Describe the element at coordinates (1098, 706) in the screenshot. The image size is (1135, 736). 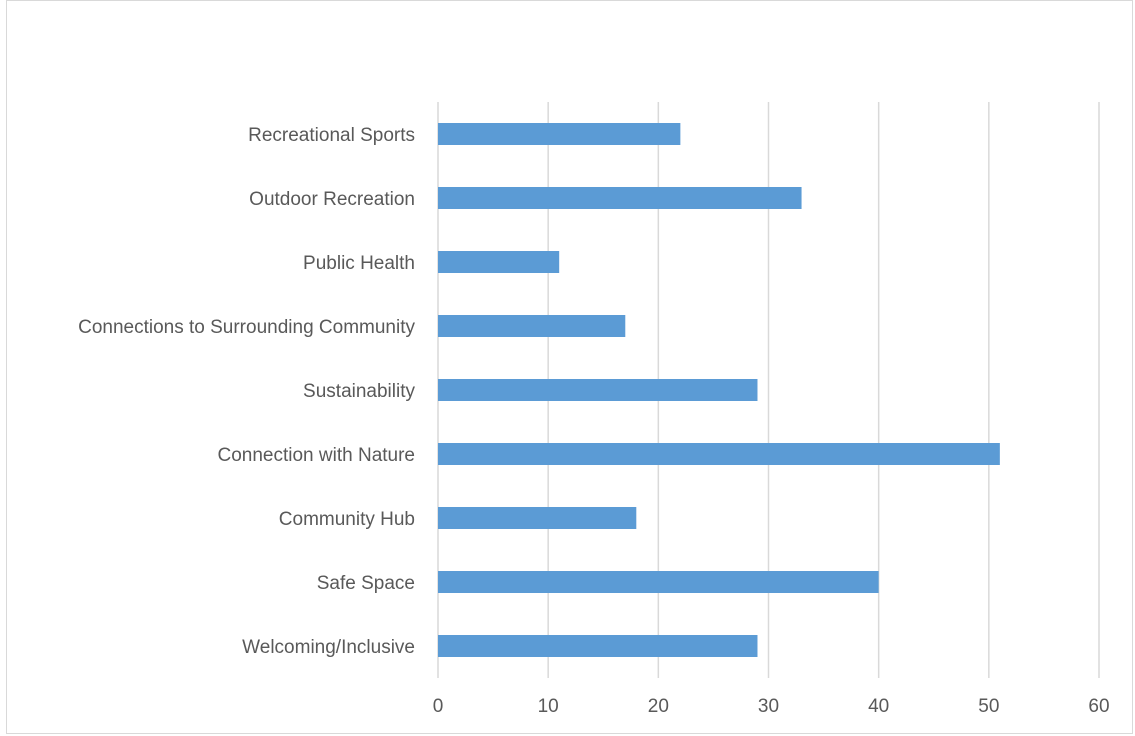
I see `x-tick-label: 60` at that location.